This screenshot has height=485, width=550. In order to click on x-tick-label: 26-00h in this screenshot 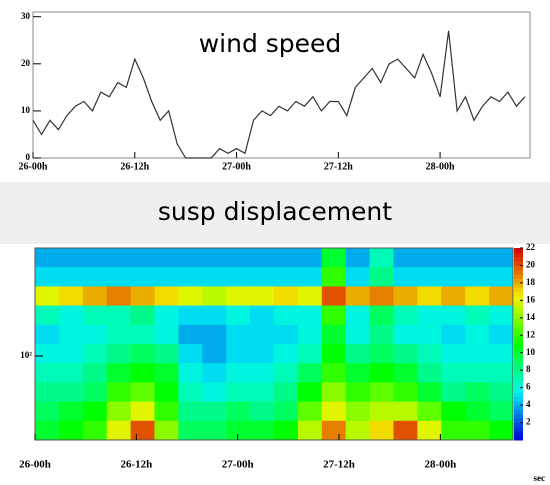, I will do `click(35, 465)`.